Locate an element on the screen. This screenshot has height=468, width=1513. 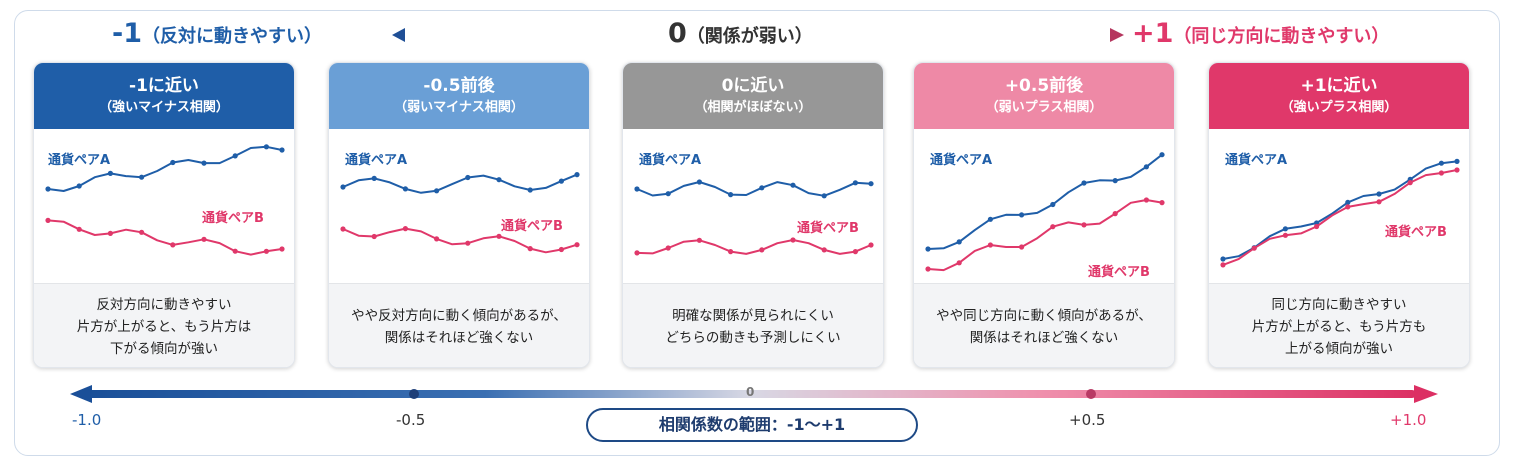
heading-positive-value: +1 is located at coordinates (1153, 33).